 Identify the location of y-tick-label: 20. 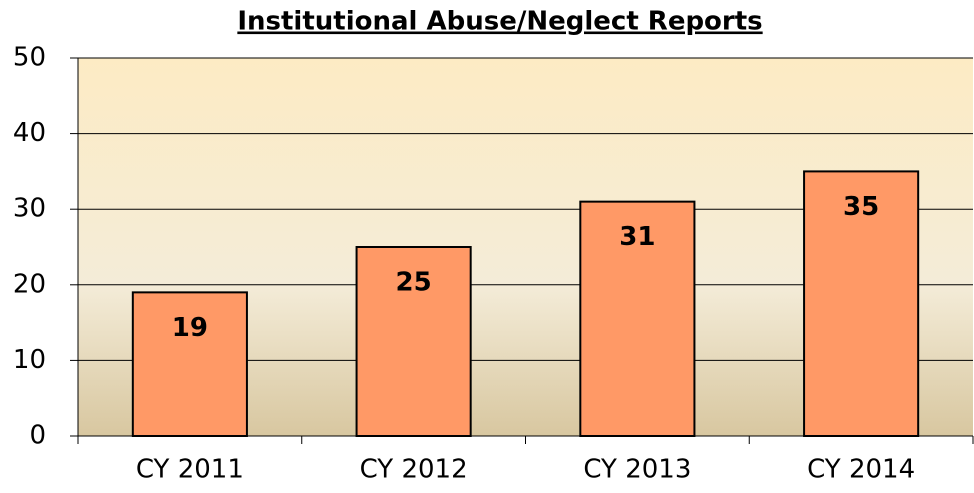
(29, 284).